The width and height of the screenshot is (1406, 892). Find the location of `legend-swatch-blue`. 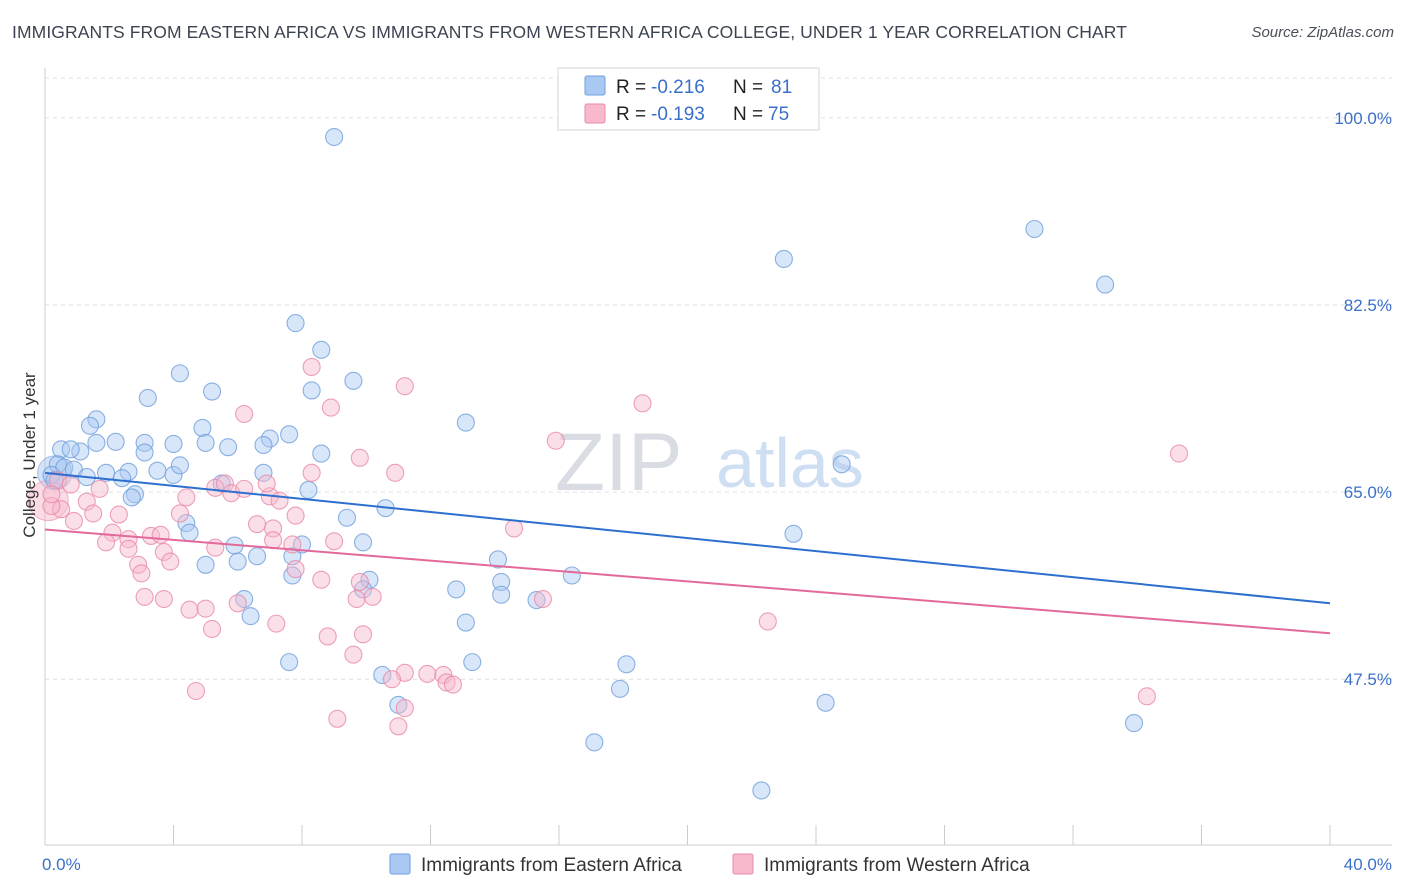

legend-swatch-blue is located at coordinates (595, 85).